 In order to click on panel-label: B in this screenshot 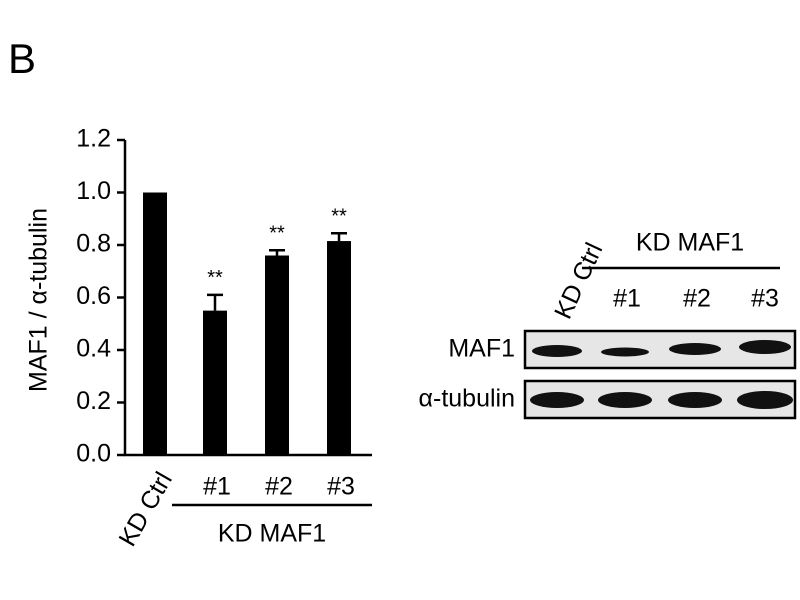, I will do `click(22, 58)`.